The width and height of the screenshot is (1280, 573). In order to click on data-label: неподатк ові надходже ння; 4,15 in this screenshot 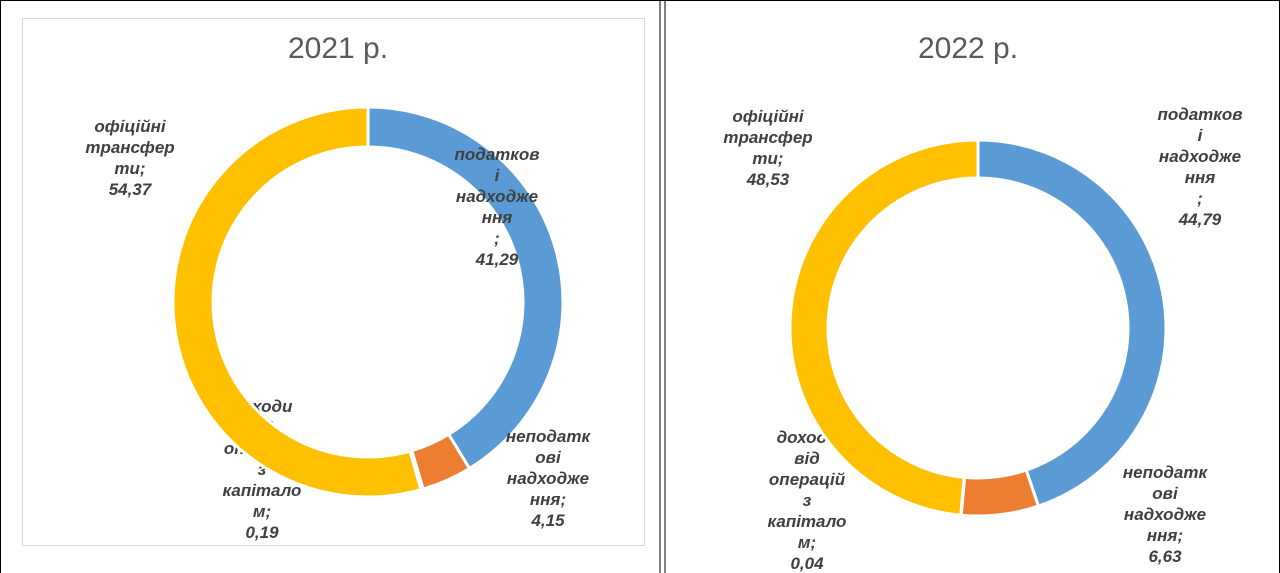, I will do `click(549, 478)`.